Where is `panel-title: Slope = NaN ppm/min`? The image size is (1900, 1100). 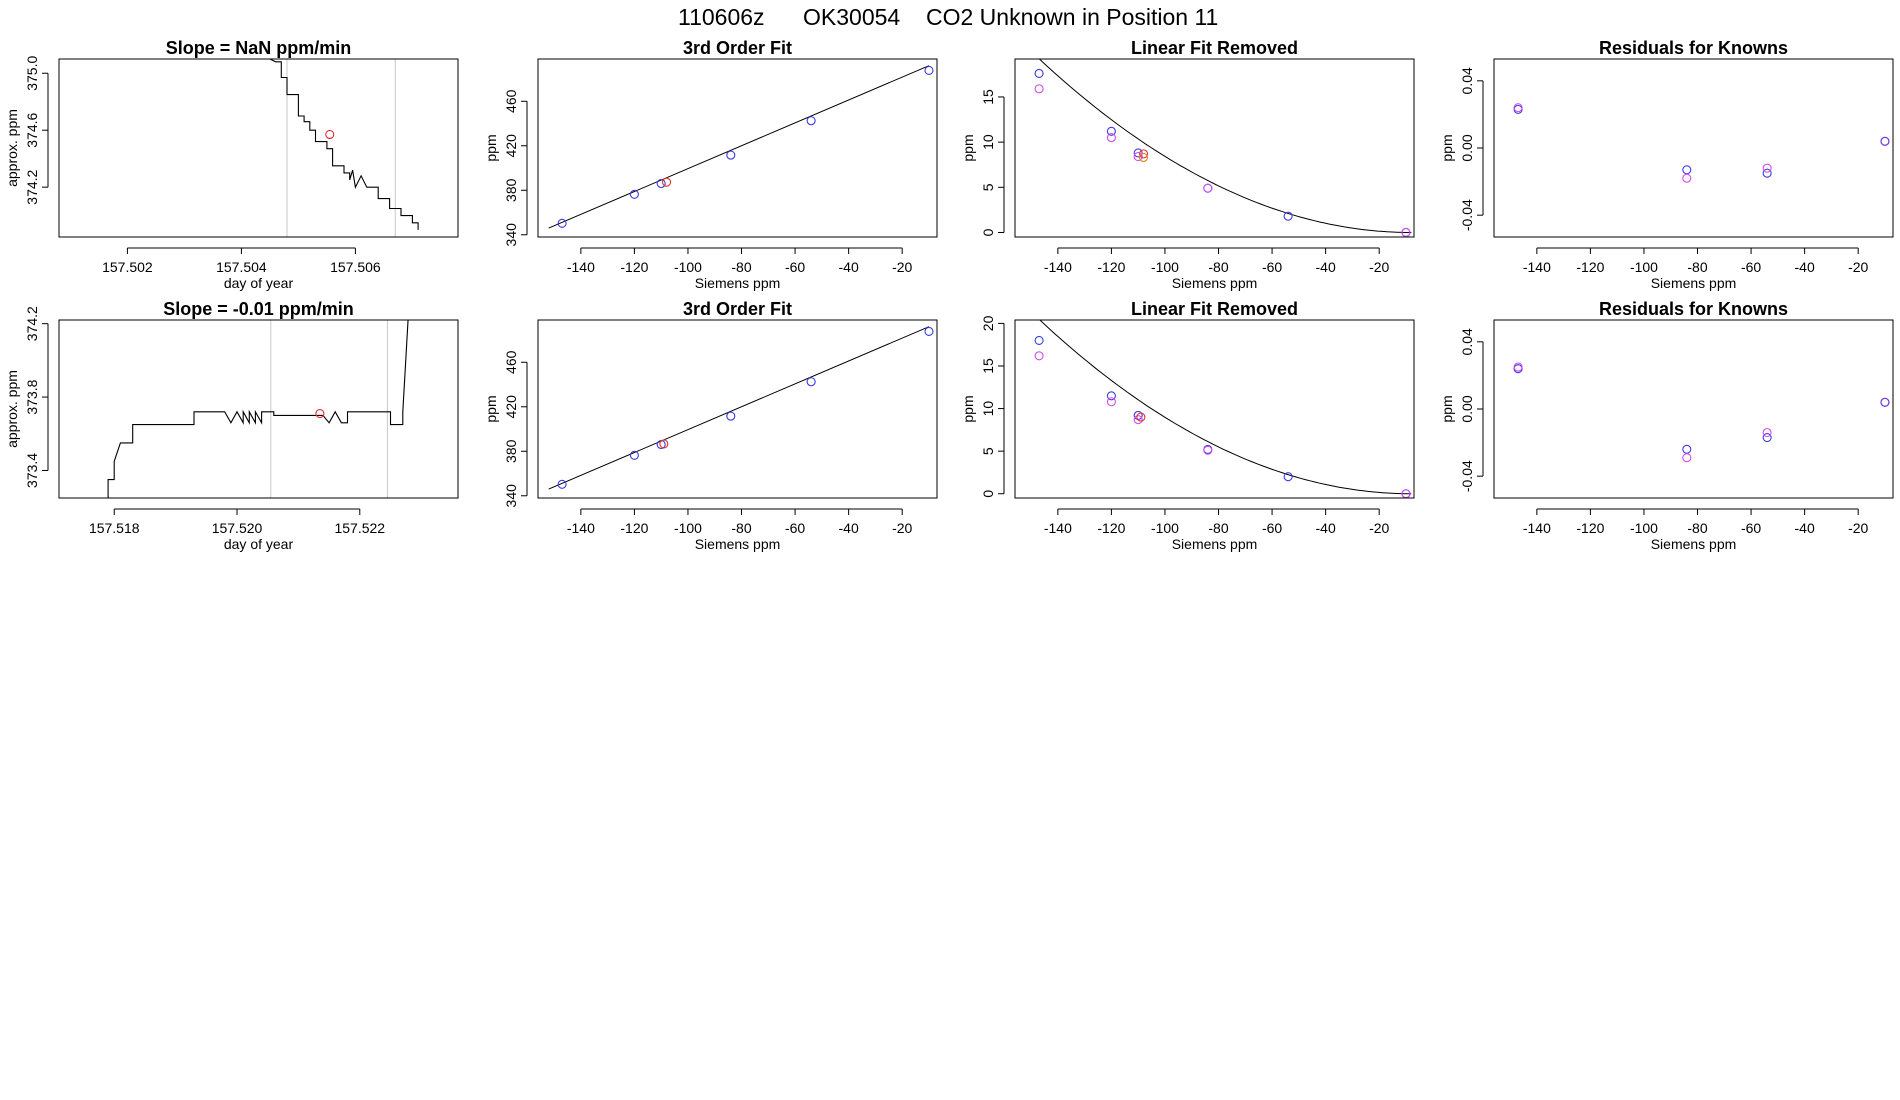 panel-title: Slope = NaN ppm/min is located at coordinates (259, 48).